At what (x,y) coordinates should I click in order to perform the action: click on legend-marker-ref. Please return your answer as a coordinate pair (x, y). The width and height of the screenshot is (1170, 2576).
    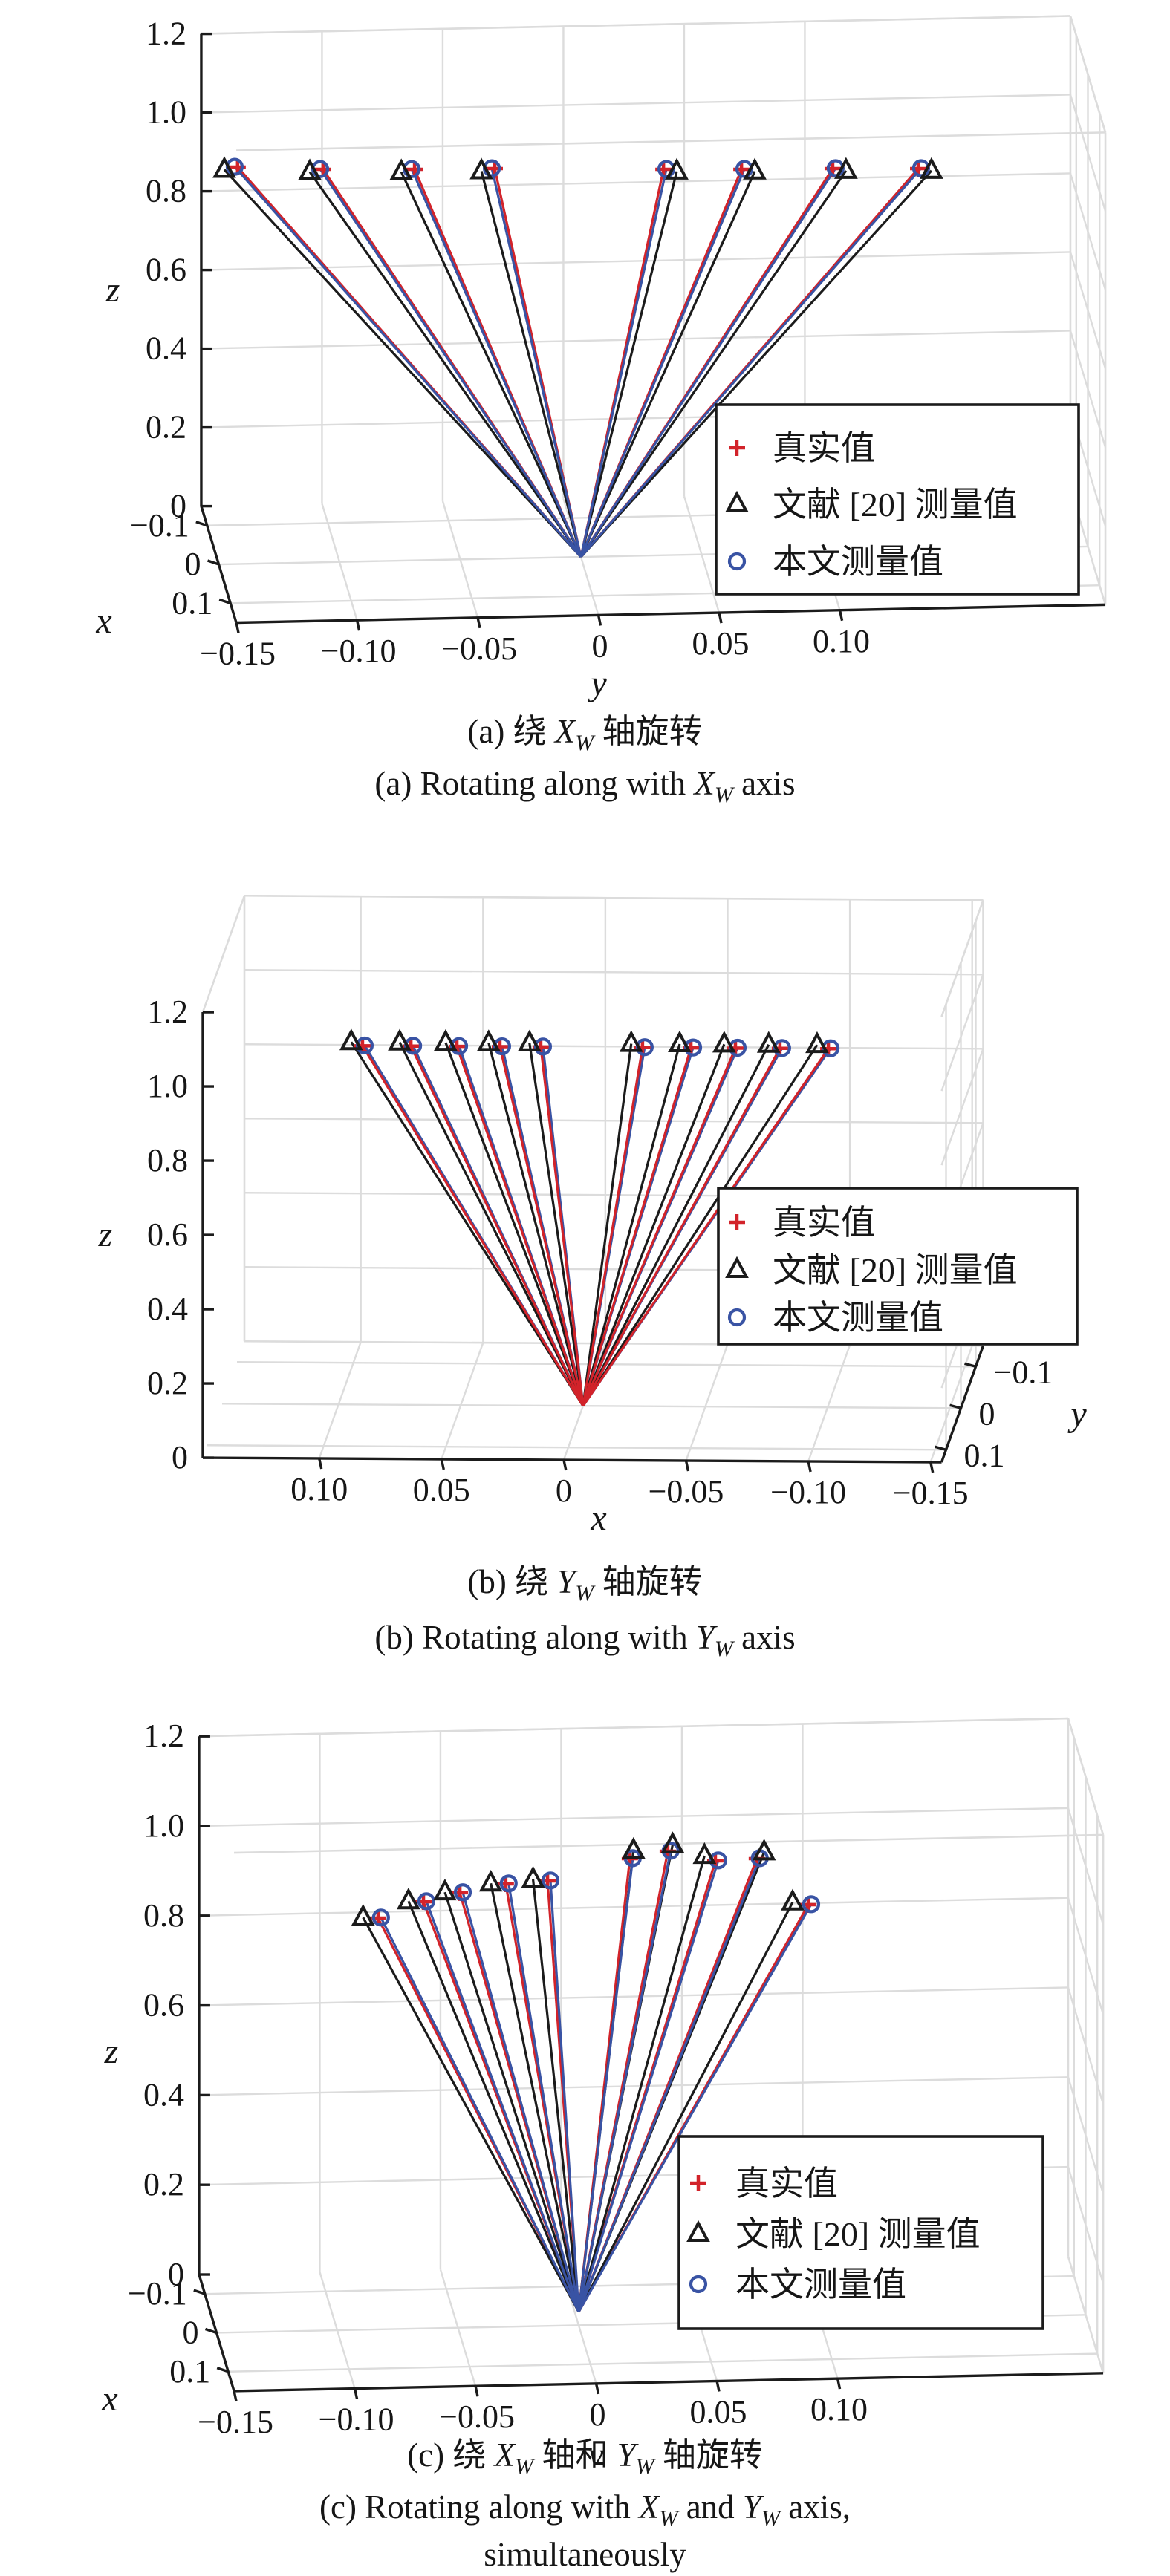
    Looking at the image, I should click on (737, 1267).